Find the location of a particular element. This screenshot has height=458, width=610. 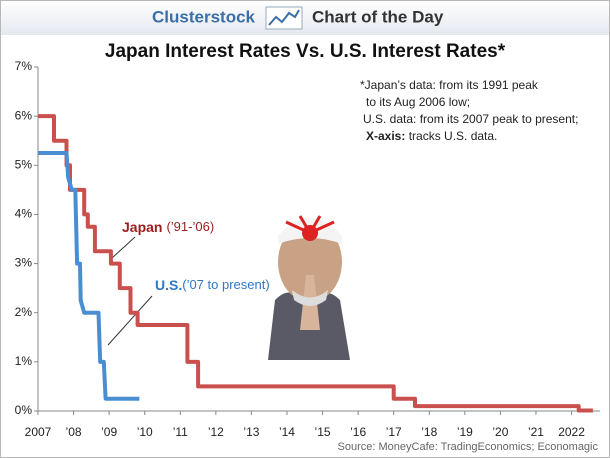

note: to its Aug 2006 low; is located at coordinates (418, 102).